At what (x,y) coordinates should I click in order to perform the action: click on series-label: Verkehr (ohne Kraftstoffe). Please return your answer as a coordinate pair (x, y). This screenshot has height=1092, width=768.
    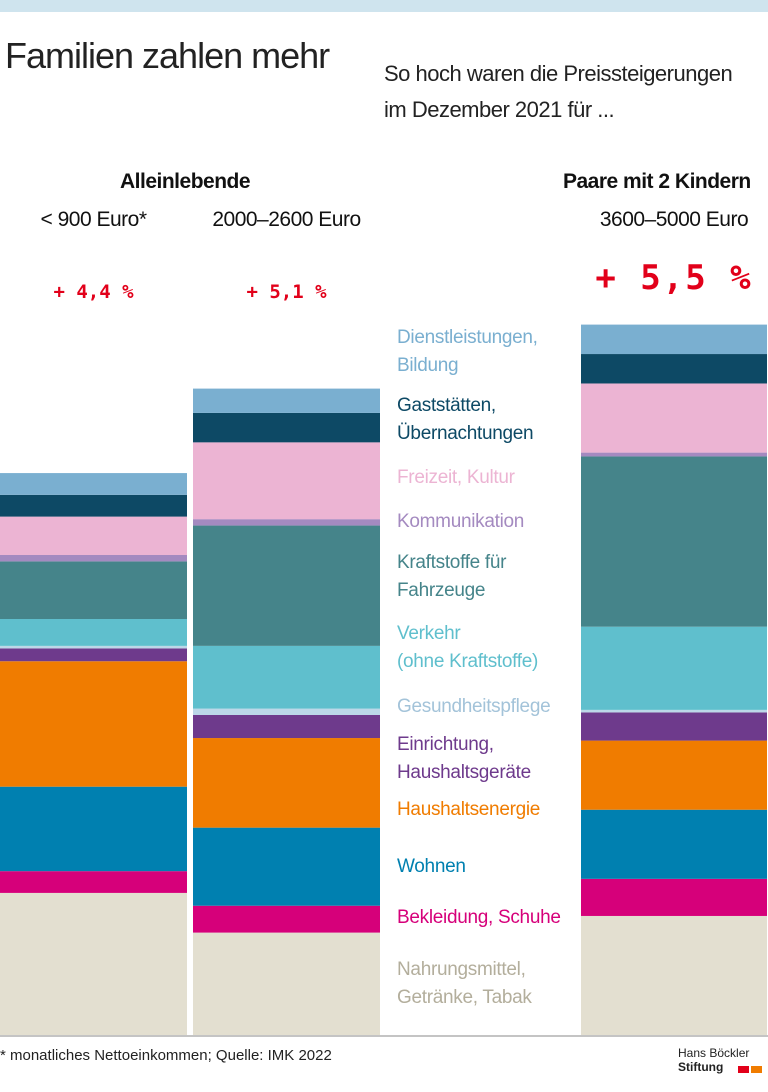
    Looking at the image, I should click on (468, 647).